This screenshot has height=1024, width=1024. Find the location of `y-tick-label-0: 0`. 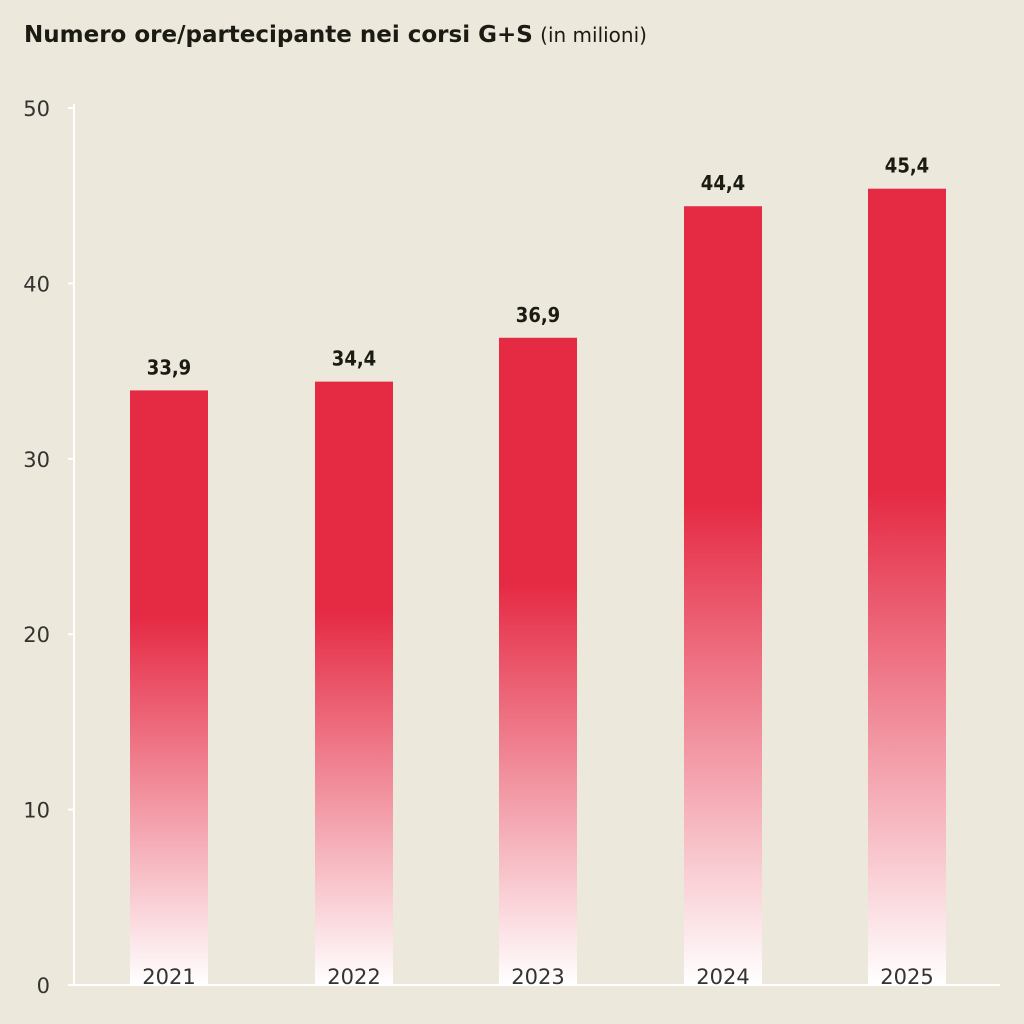

y-tick-label-0: 0 is located at coordinates (43, 986).